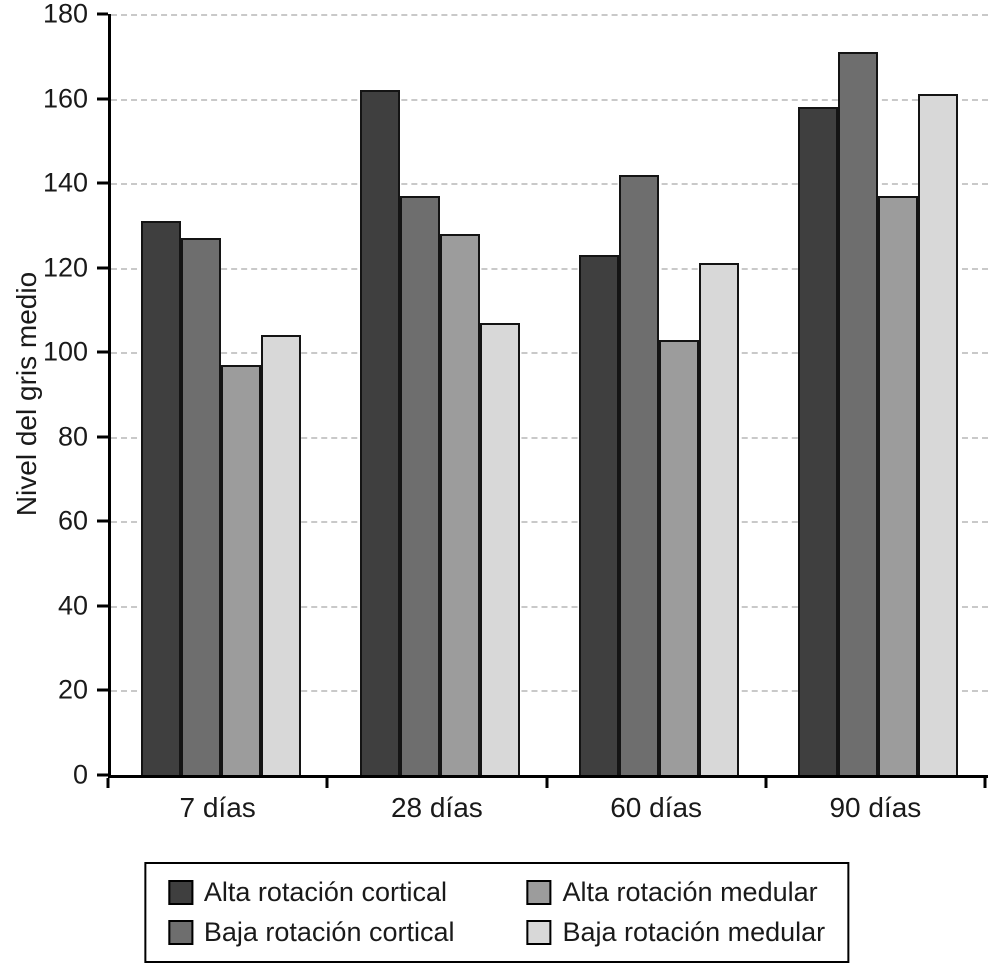 Image resolution: width=993 pixels, height=968 pixels. What do you see at coordinates (72, 605) in the screenshot?
I see `y-tick-label: 40` at bounding box center [72, 605].